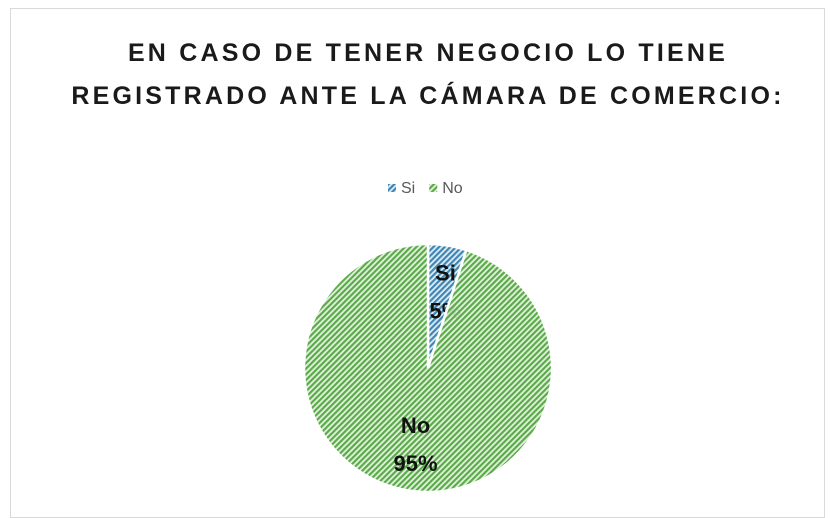 The height and width of the screenshot is (518, 832). I want to click on pie-slice, so click(428, 368).